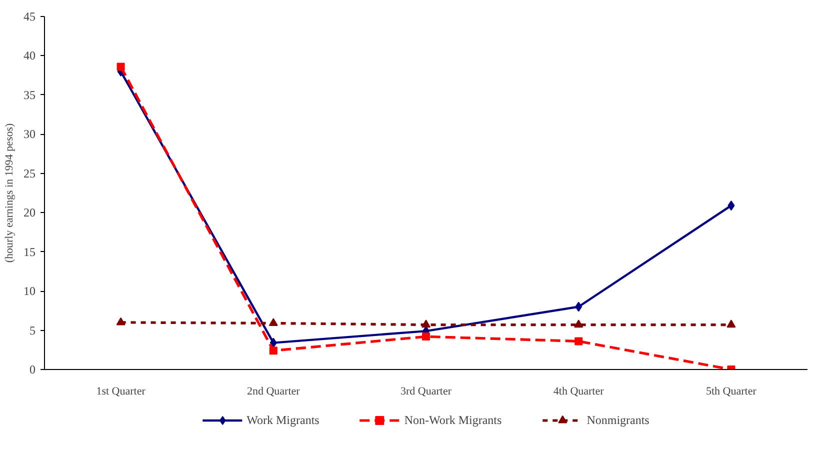 The width and height of the screenshot is (827, 449). What do you see at coordinates (30, 173) in the screenshot?
I see `y-tick-label: 25` at bounding box center [30, 173].